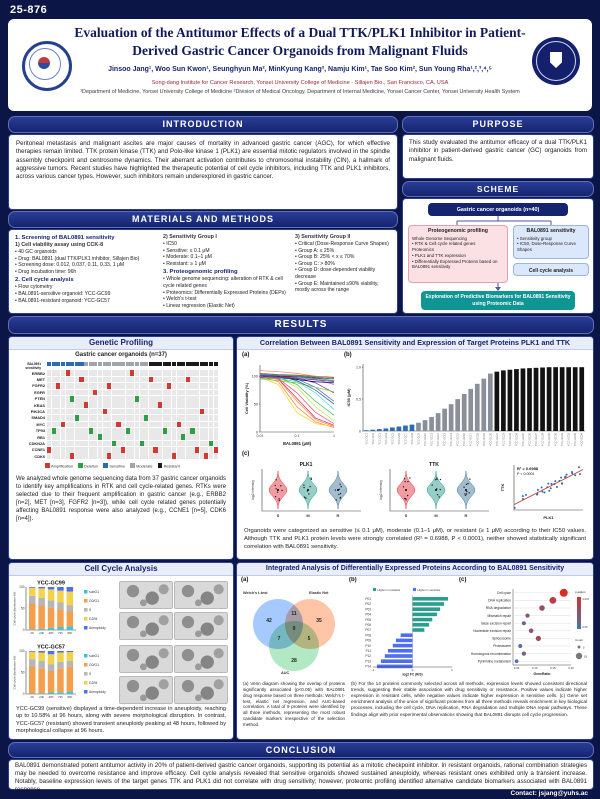  Describe the element at coordinates (170, 244) in the screenshot. I see `list-item: • IC50` at that location.